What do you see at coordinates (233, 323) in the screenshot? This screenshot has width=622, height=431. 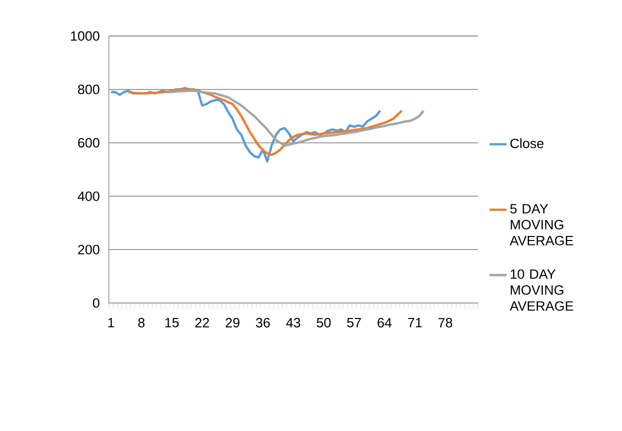 I see `x-tick-label: 29` at bounding box center [233, 323].